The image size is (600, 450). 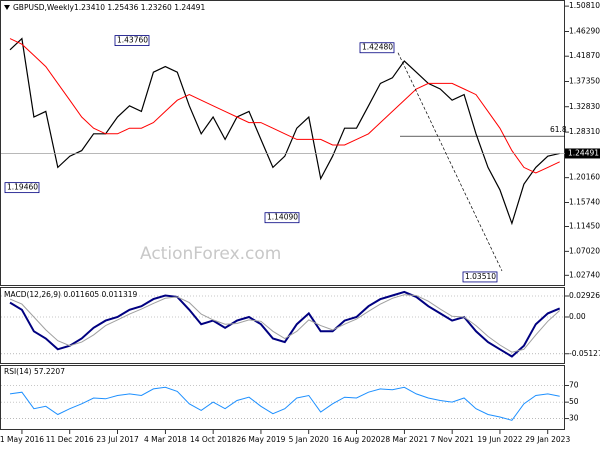 I want to click on price-annotation: 1.19460, so click(x=22, y=187).